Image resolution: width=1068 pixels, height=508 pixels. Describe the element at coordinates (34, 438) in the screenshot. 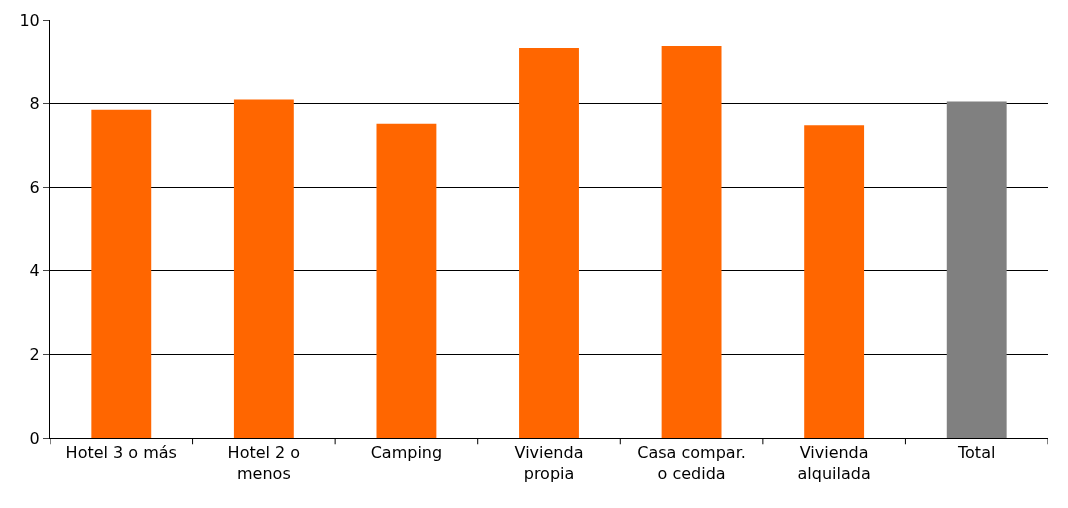

I see `y-tick-label: 0` at that location.